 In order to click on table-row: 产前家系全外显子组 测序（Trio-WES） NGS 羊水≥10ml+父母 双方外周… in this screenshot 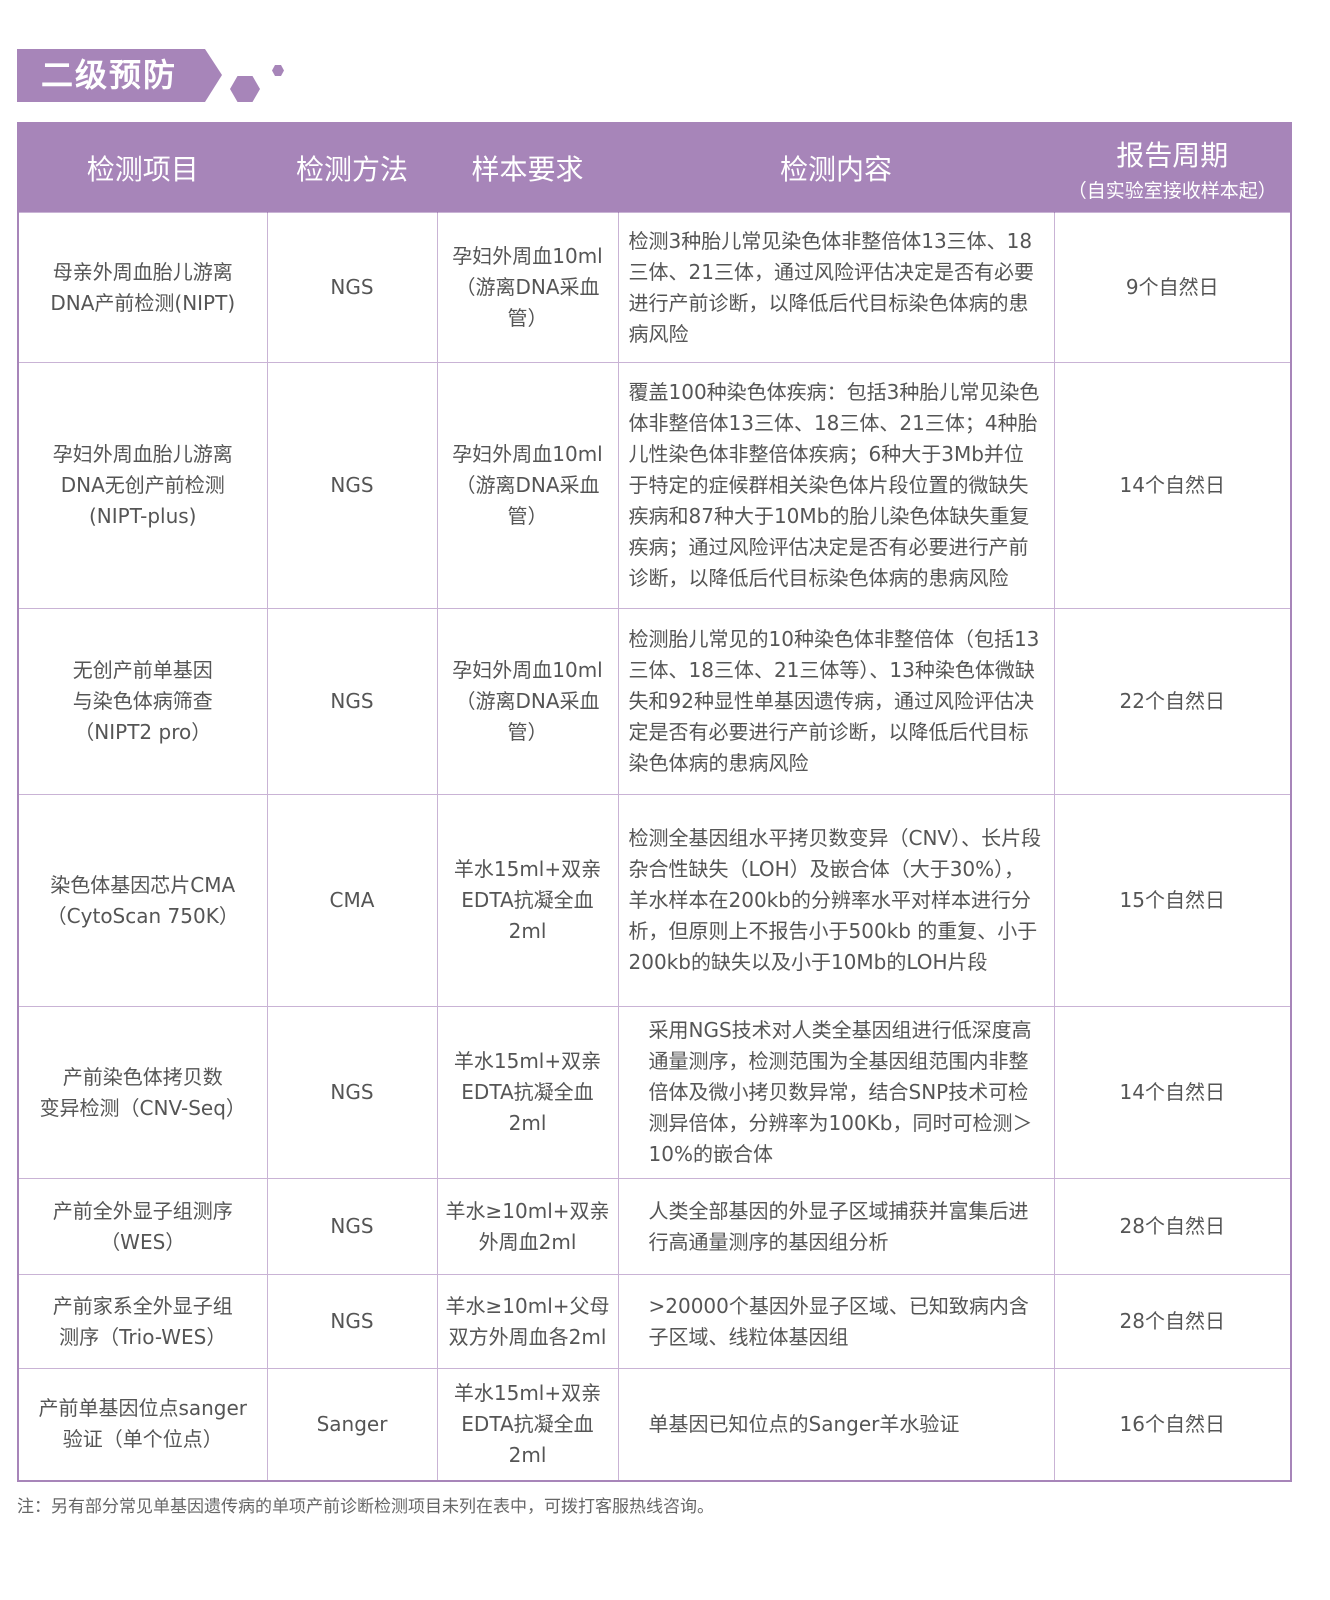, I will do `click(654, 1321)`.